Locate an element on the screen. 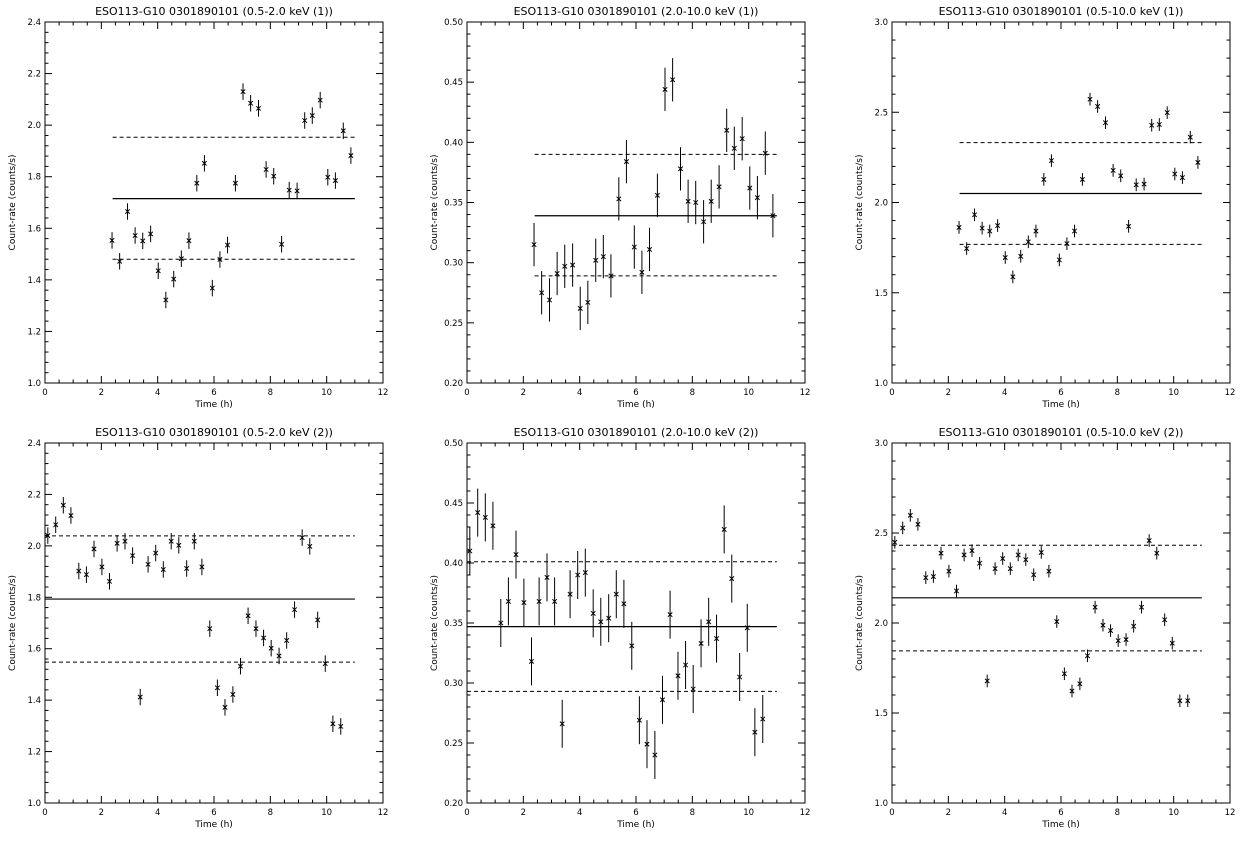 The height and width of the screenshot is (845, 1249). x-tick-label: 2 is located at coordinates (101, 393).